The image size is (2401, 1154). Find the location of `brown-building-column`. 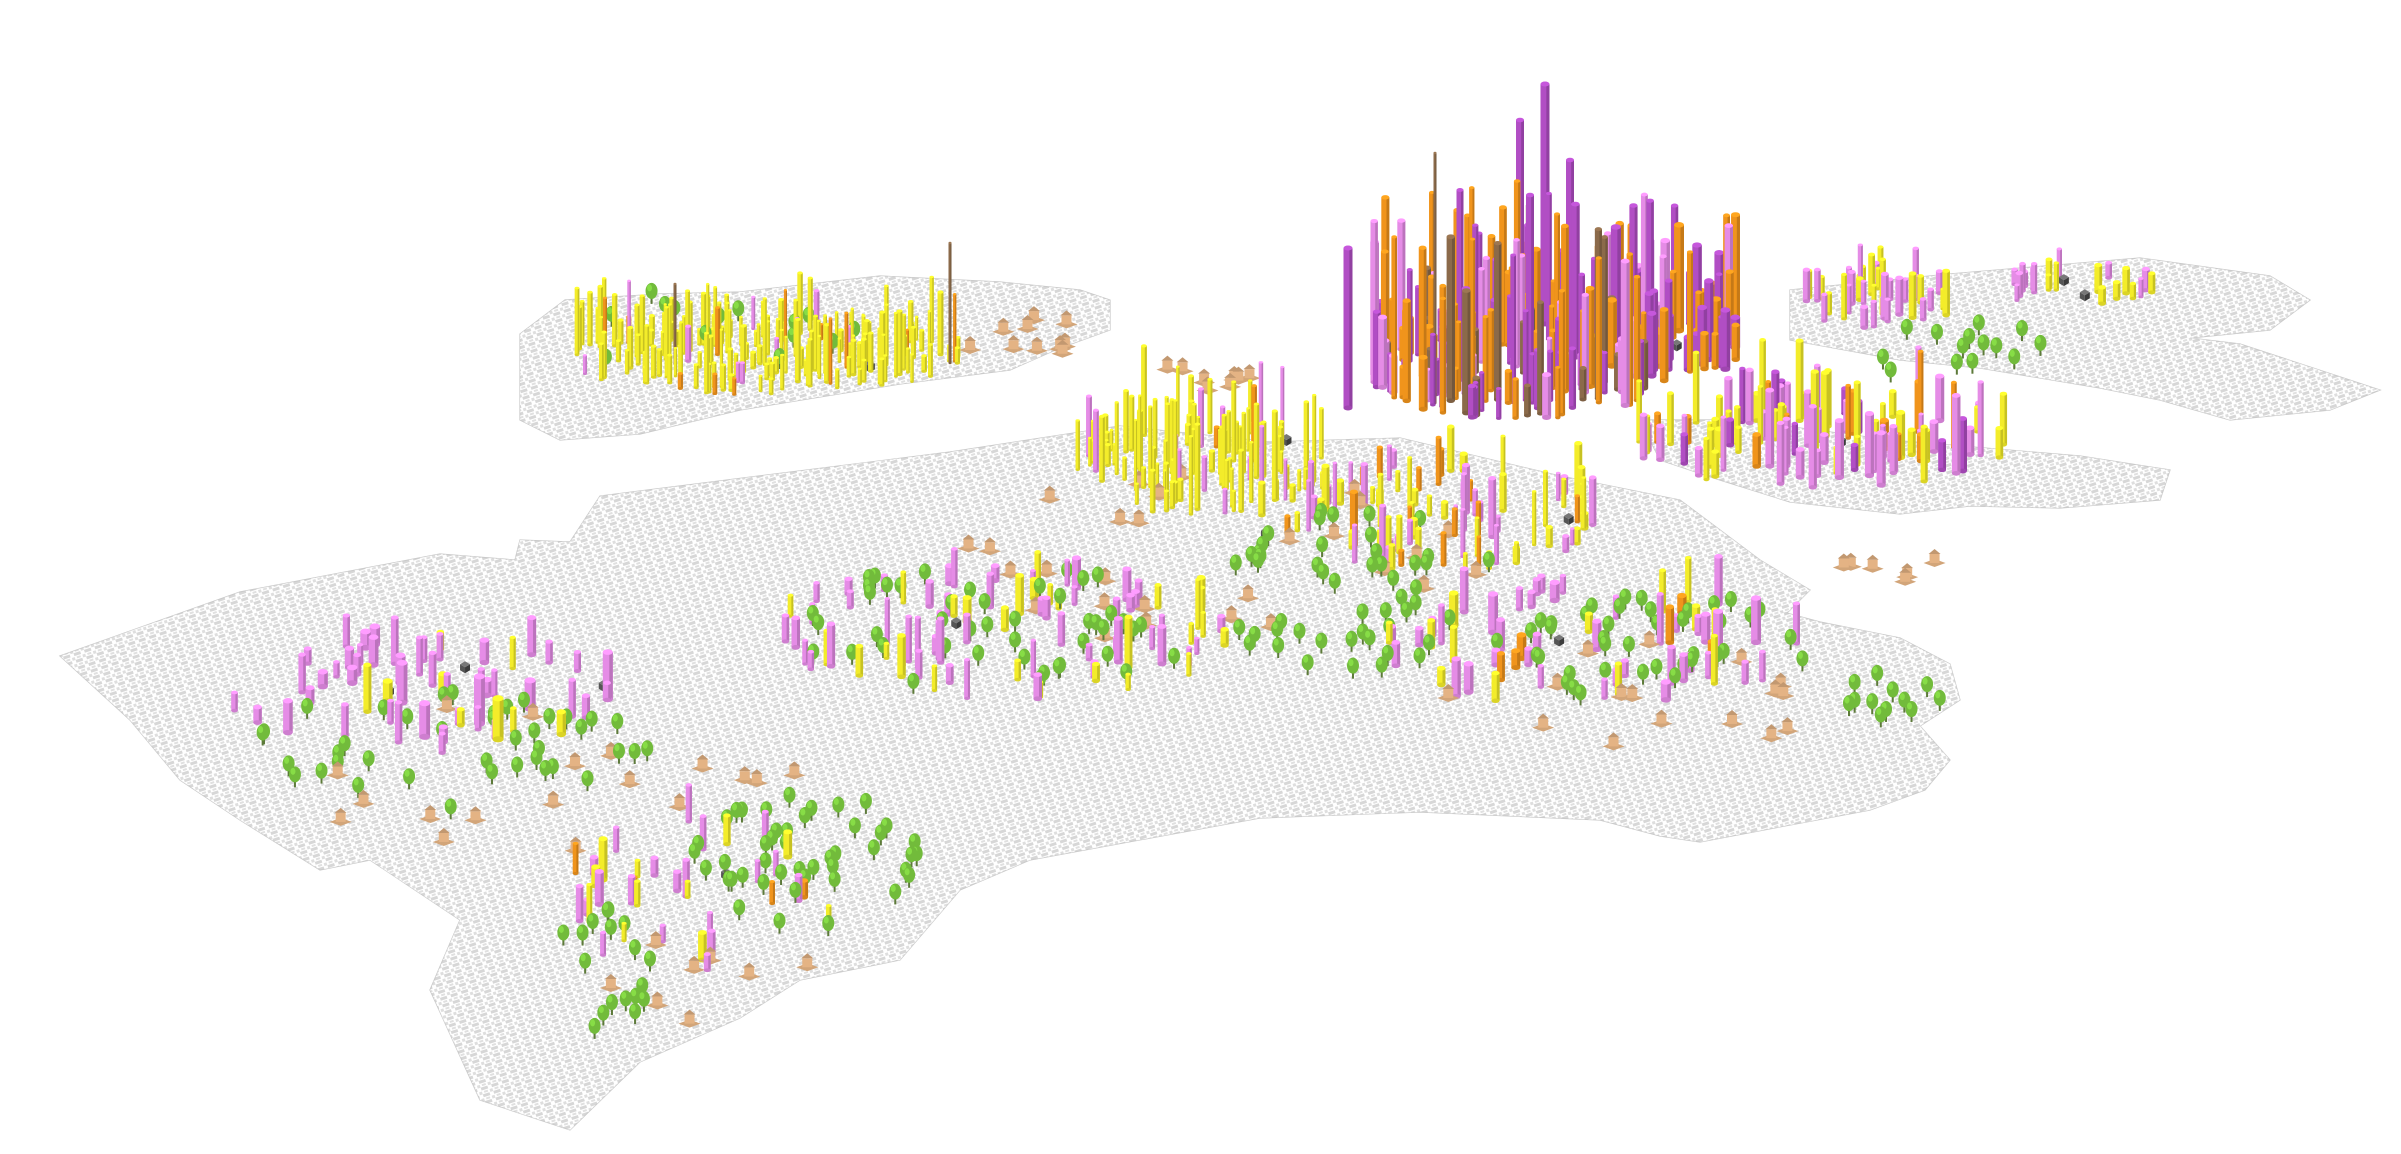

brown-building-column is located at coordinates (950, 303).